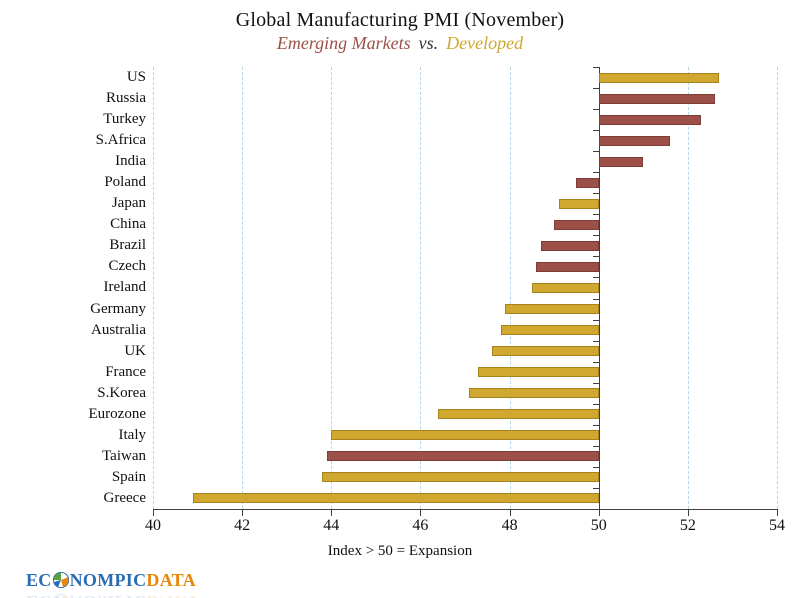  I want to click on country-label-greece: Greece, so click(124, 497).